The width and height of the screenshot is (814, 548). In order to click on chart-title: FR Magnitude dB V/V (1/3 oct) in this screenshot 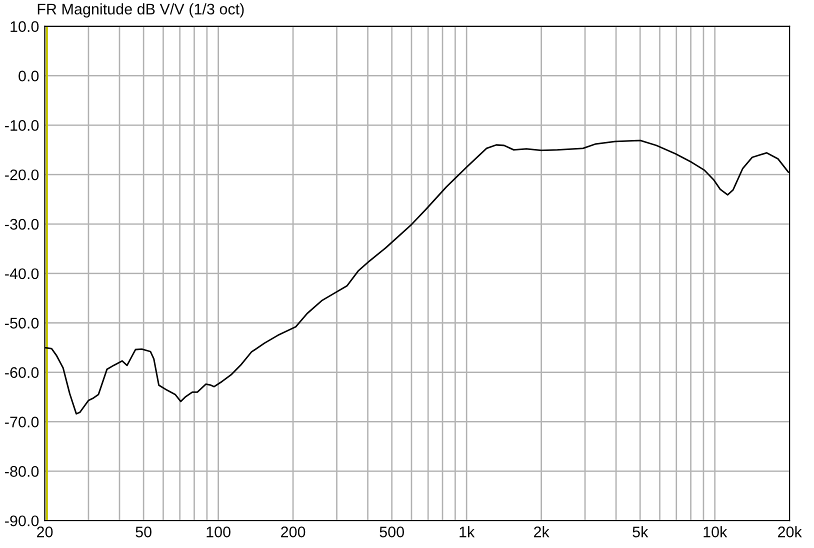, I will do `click(141, 10)`.